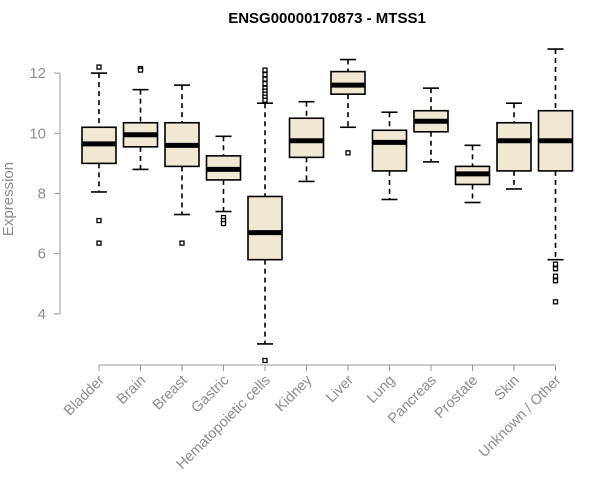 The width and height of the screenshot is (600, 500). I want to click on chart-title: ENSG00000170873 - MTSS1, so click(327, 18).